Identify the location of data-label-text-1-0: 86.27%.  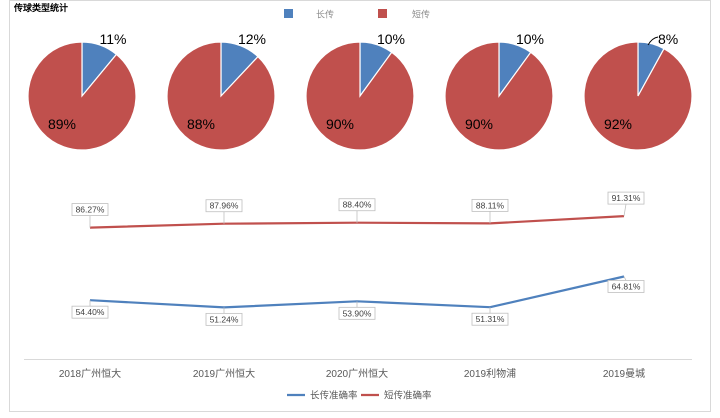
(90, 210).